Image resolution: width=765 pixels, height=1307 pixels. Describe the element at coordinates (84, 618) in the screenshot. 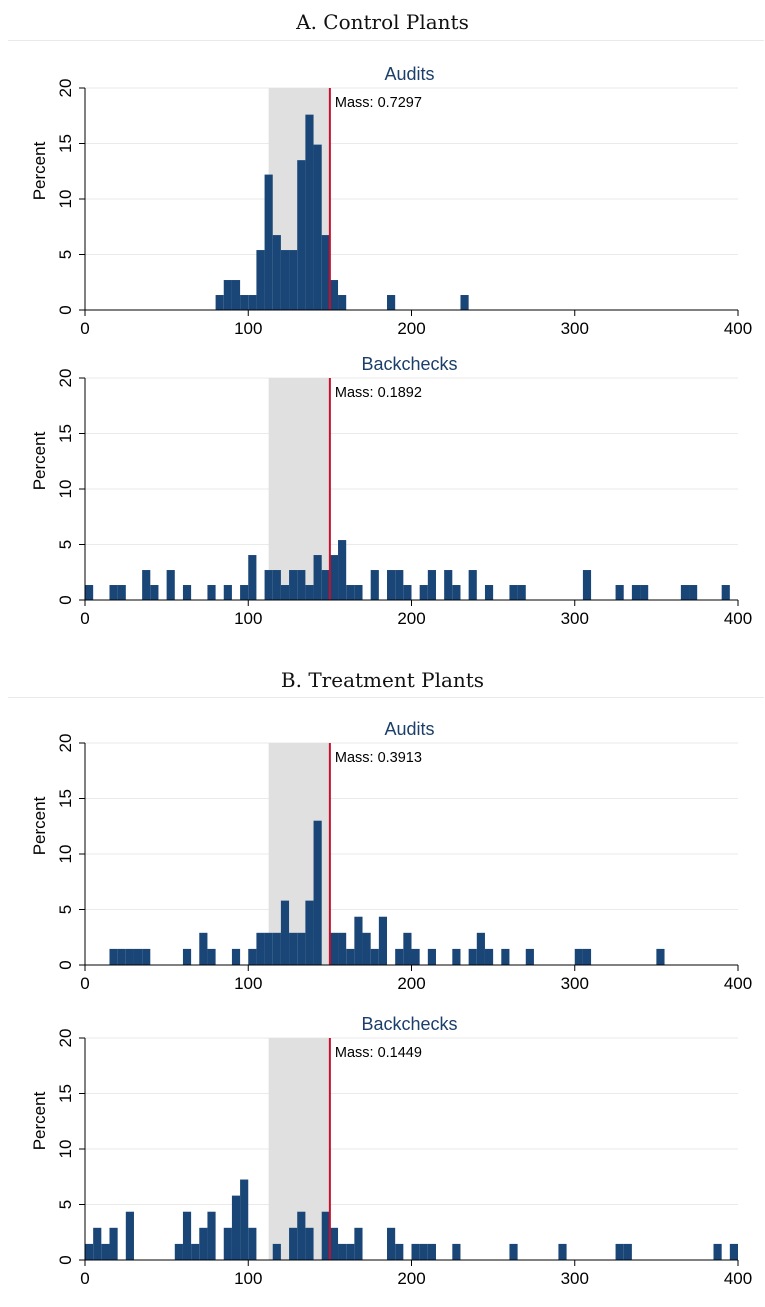

I see `chart-1-xtick-label-0: 0` at that location.